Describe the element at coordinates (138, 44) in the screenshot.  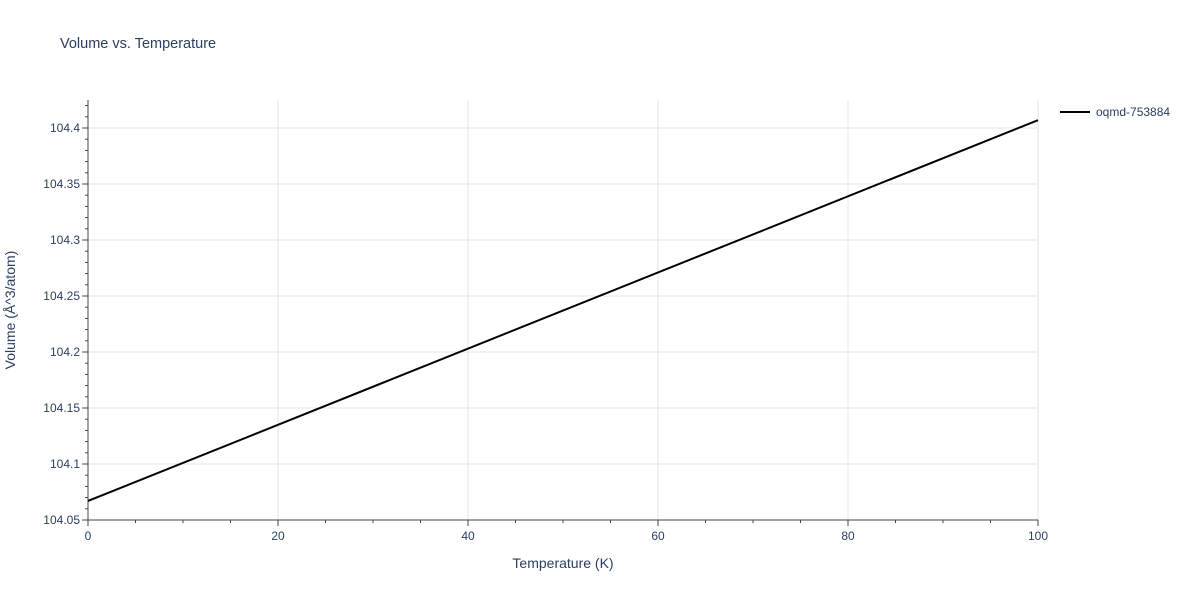
I see `chart-title: Volume vs. Temperature` at that location.